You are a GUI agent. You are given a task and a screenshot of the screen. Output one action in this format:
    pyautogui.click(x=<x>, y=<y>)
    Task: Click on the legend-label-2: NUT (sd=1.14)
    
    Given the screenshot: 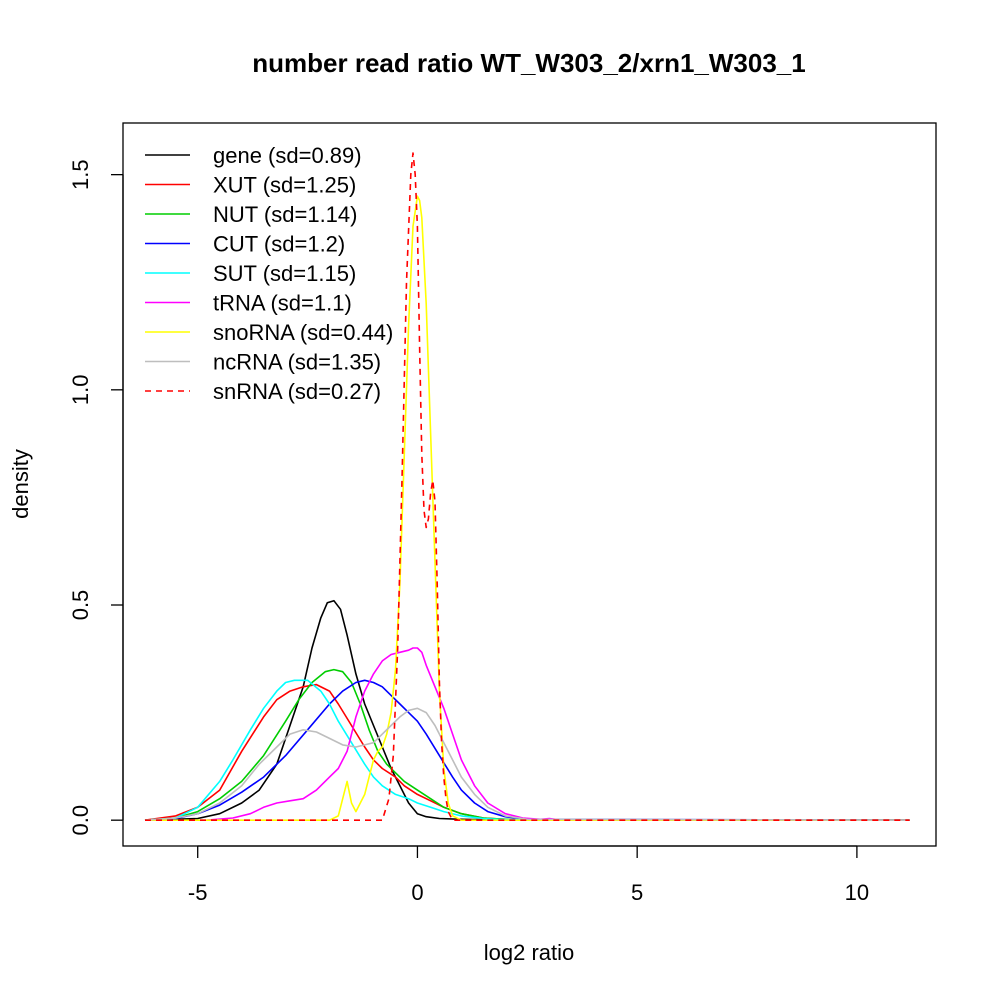 What is the action you would take?
    pyautogui.click(x=285, y=214)
    